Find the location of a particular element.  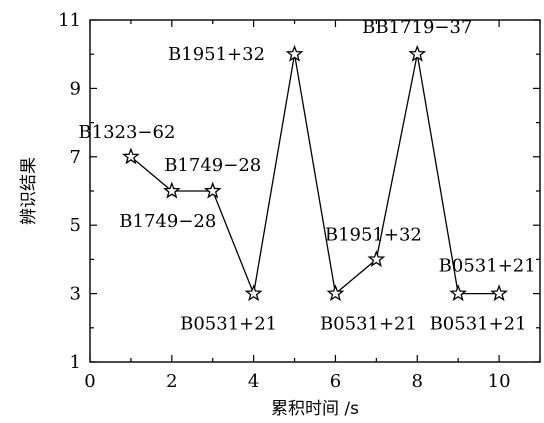

y-tick-label: 9 is located at coordinates (75, 88).